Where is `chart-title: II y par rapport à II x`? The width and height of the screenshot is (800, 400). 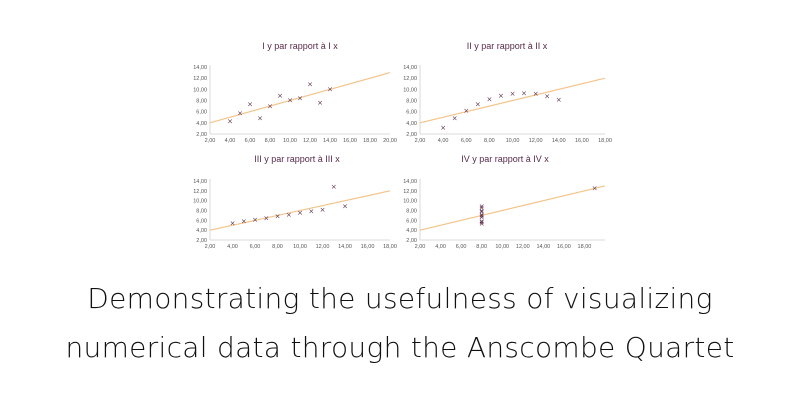
chart-title: II y par rapport à II x is located at coordinates (507, 46).